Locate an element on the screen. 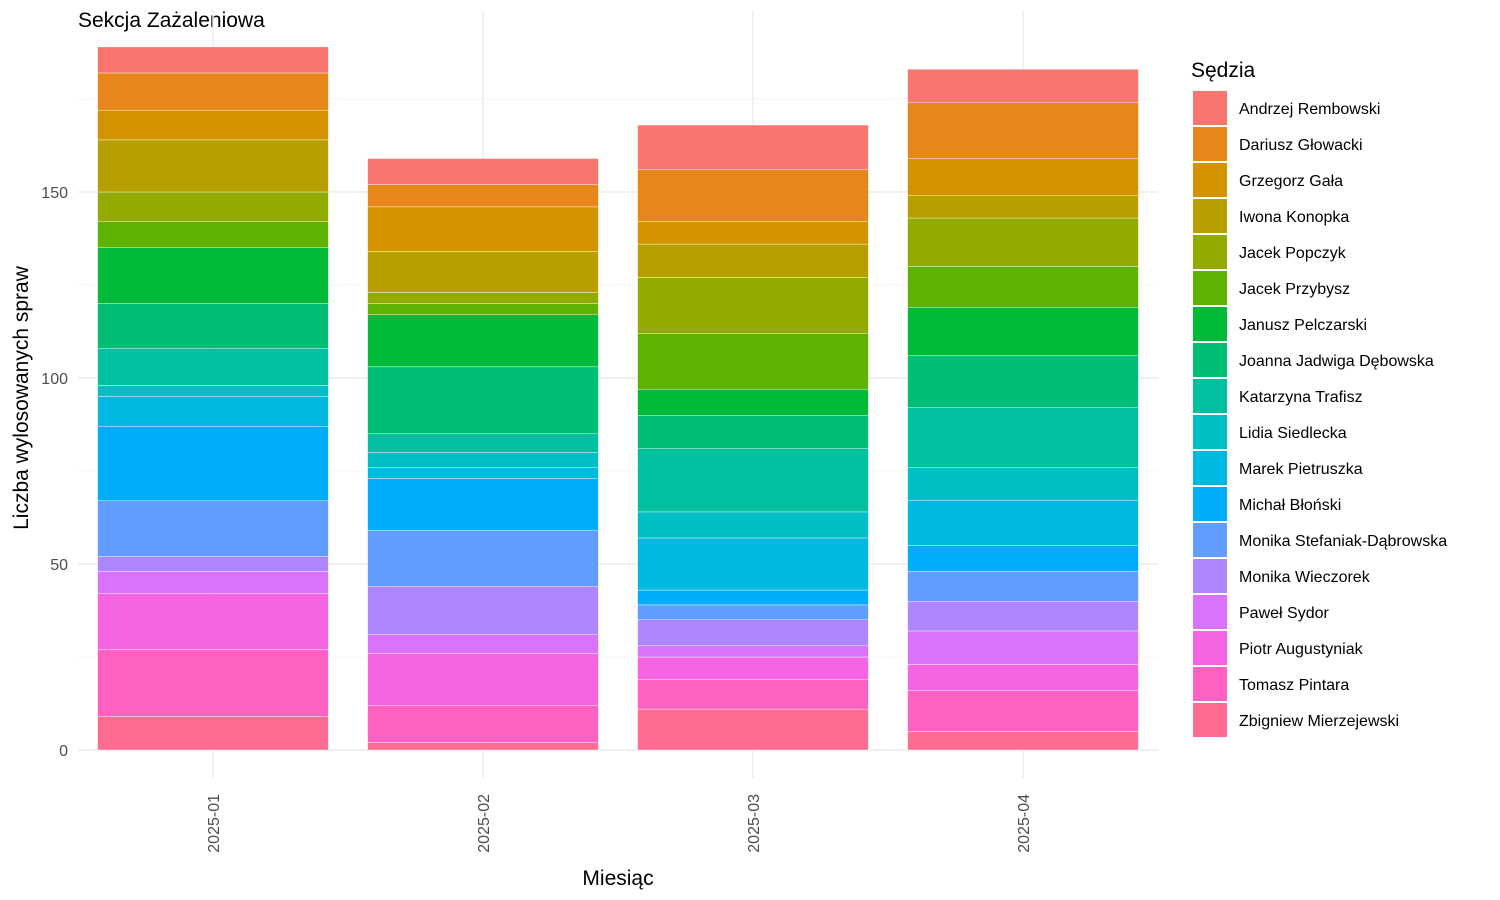 The image size is (1500, 900). legend-label: Monika Stefaniak-Dąbrowska is located at coordinates (1343, 541).